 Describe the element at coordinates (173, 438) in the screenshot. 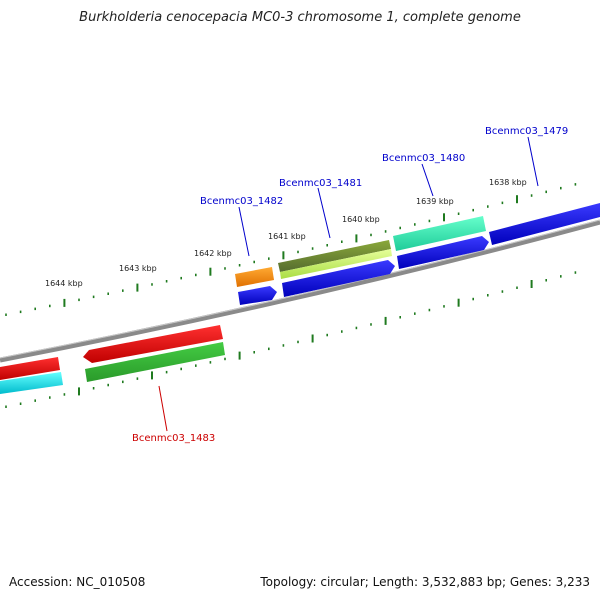

I see `gene-label-1483: Bcenmc03_1483` at that location.